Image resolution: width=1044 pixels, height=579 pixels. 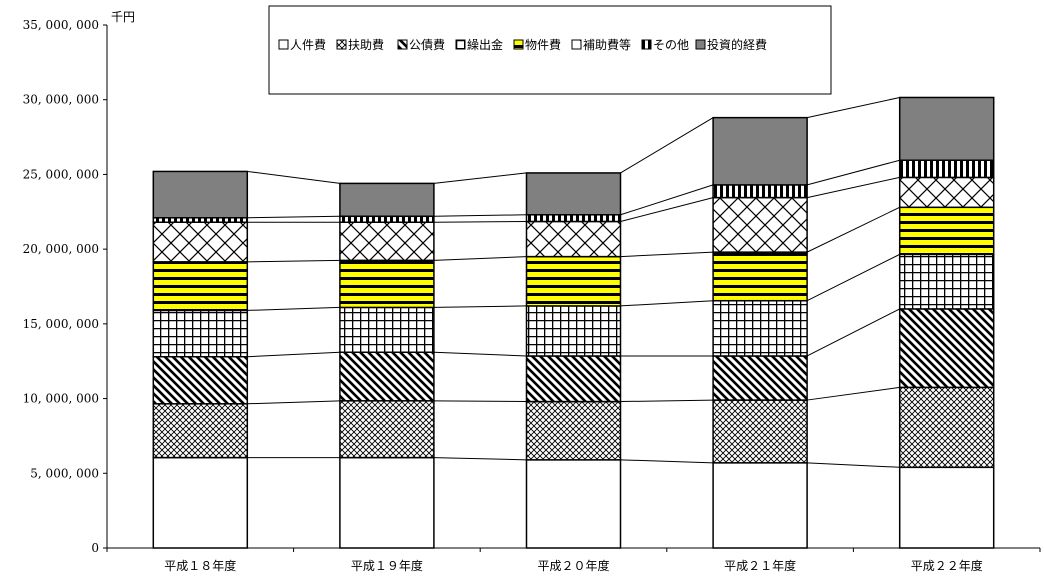 I want to click on y-tick-label: 25, 000, 000, so click(x=61, y=174).